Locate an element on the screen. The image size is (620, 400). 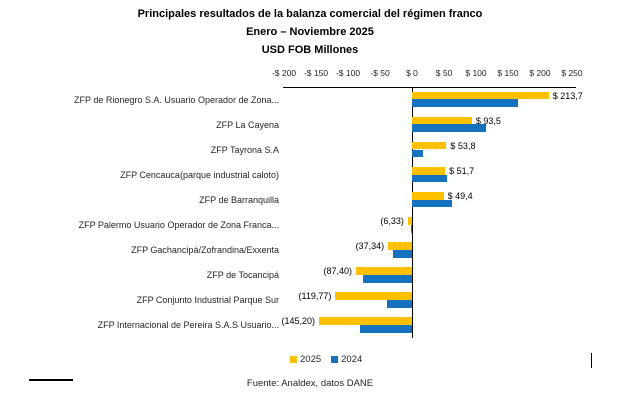
x-axis-tick-label: $ 250 is located at coordinates (572, 73).